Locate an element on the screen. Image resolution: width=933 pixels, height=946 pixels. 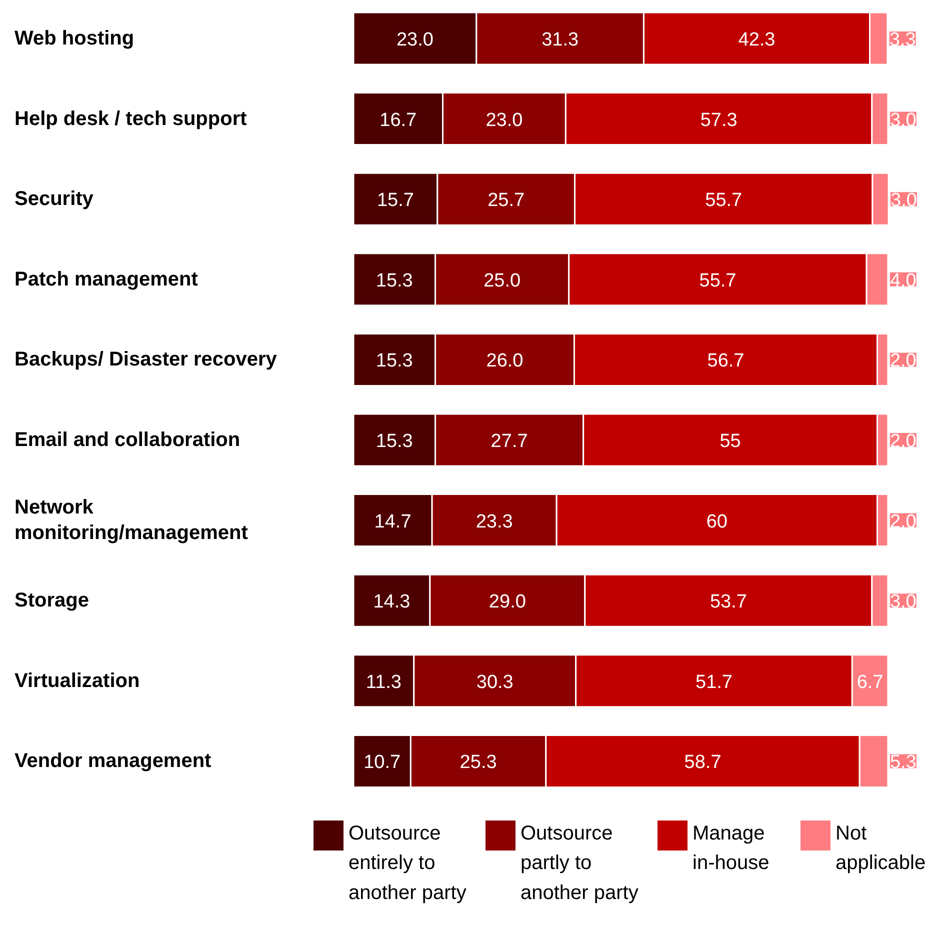
data-label: 15.7 is located at coordinates (395, 201).